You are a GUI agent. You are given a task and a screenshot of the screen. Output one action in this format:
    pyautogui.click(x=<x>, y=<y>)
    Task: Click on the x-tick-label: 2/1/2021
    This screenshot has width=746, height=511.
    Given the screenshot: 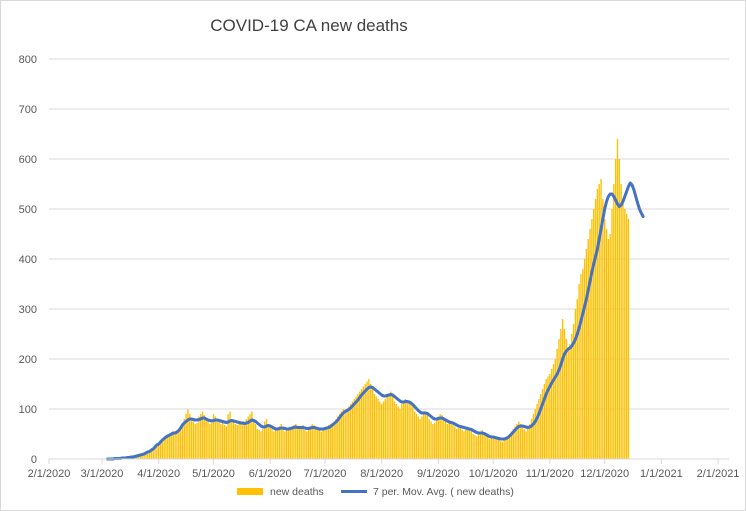 What is the action you would take?
    pyautogui.click(x=718, y=474)
    